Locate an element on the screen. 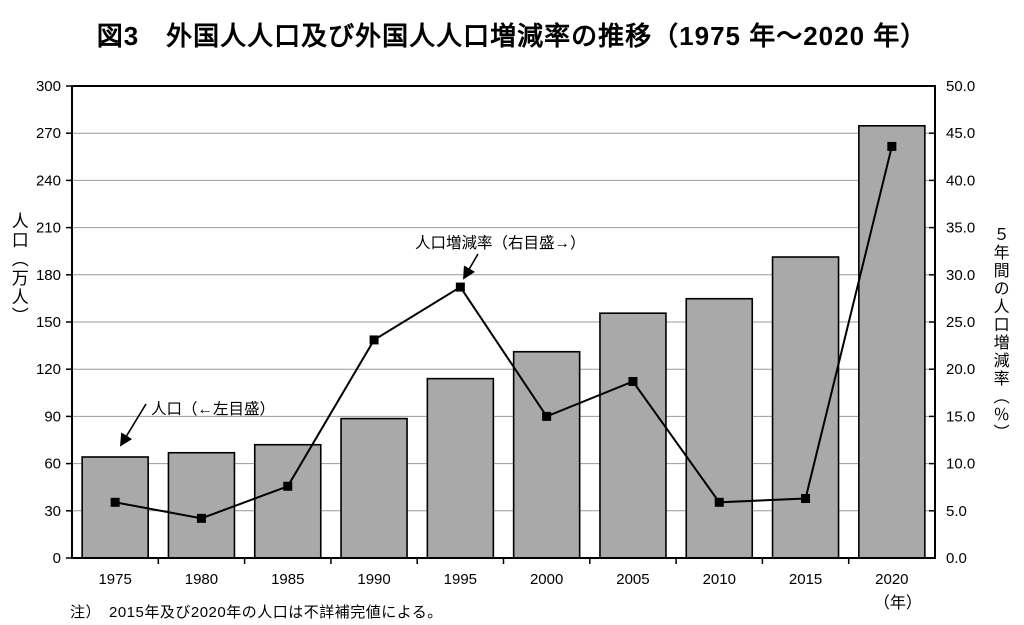 This screenshot has width=1024, height=625. left-axis-title: 人口（万人） is located at coordinates (18, 269).